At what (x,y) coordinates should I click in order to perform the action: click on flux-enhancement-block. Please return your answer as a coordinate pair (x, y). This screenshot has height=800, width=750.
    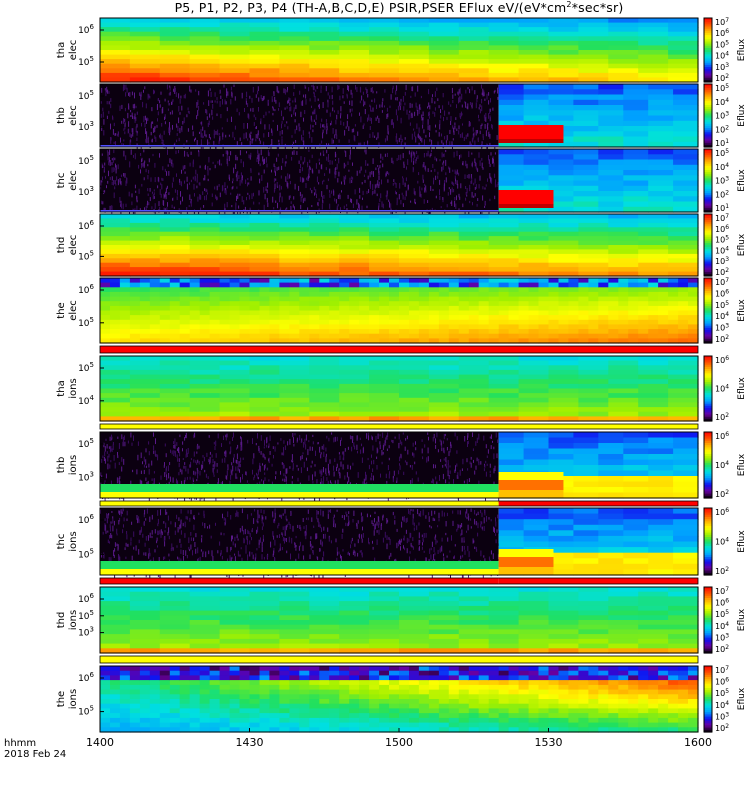
    Looking at the image, I should click on (531, 476).